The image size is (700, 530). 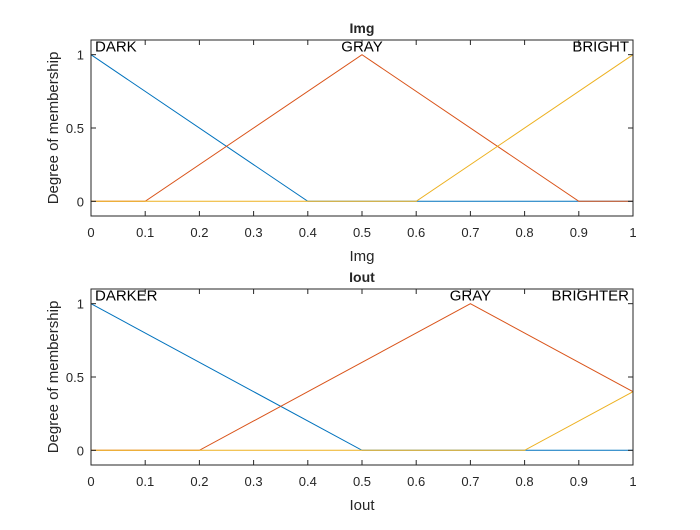 What do you see at coordinates (80, 304) in the screenshot?
I see `chart-2-ytick-label: 1` at bounding box center [80, 304].